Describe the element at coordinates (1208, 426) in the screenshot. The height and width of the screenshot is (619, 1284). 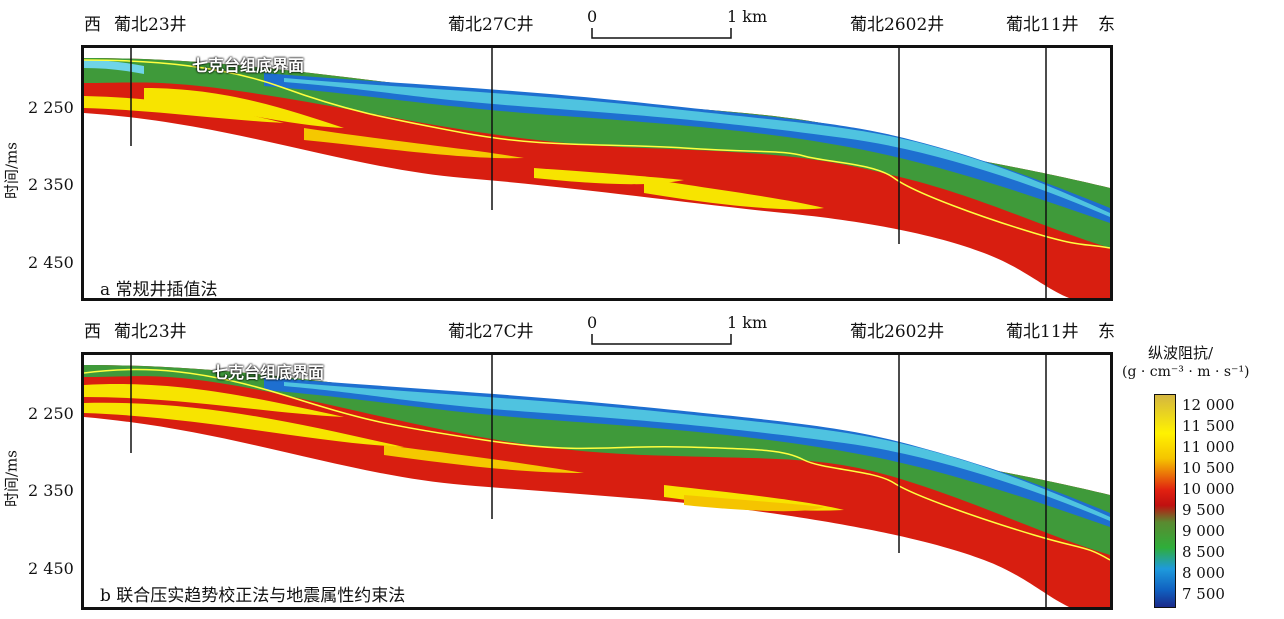
I see `colorbar-tick-11500: 11 500` at that location.